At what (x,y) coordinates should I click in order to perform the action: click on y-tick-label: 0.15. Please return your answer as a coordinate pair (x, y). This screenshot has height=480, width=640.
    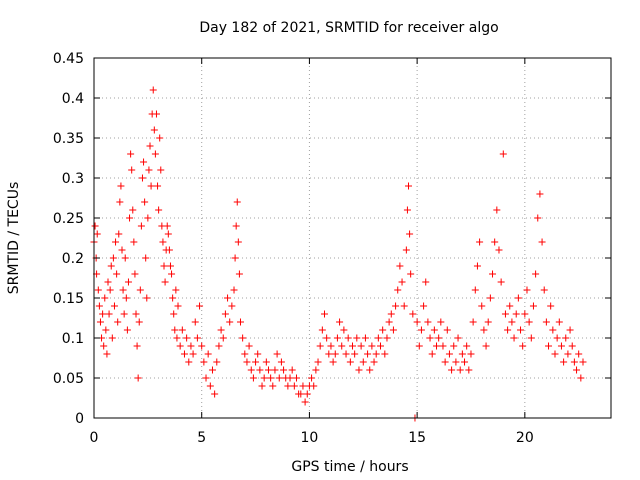
    Looking at the image, I should click on (68, 299).